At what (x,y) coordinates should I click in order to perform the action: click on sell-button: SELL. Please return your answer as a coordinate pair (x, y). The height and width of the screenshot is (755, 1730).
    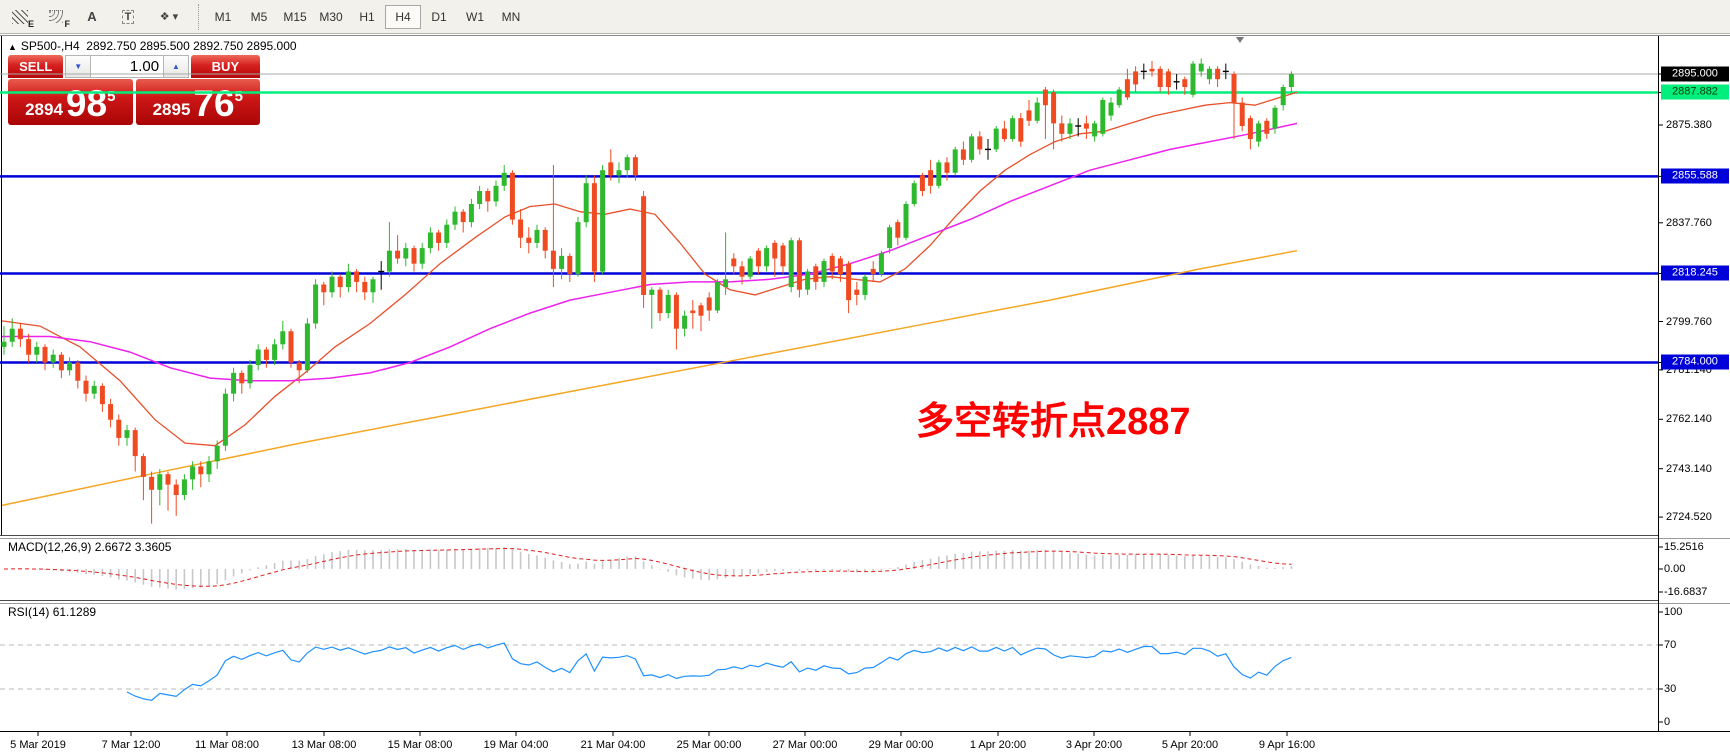
    Looking at the image, I should click on (36, 66).